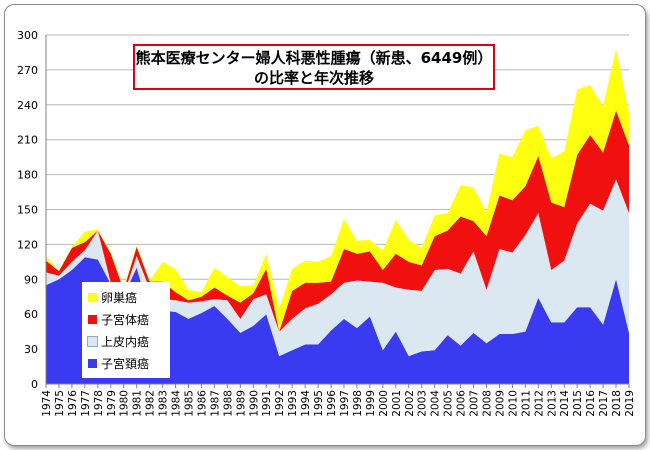 The width and height of the screenshot is (650, 450). Describe the element at coordinates (371, 403) in the screenshot. I see `x-tick-label: 1999` at that location.